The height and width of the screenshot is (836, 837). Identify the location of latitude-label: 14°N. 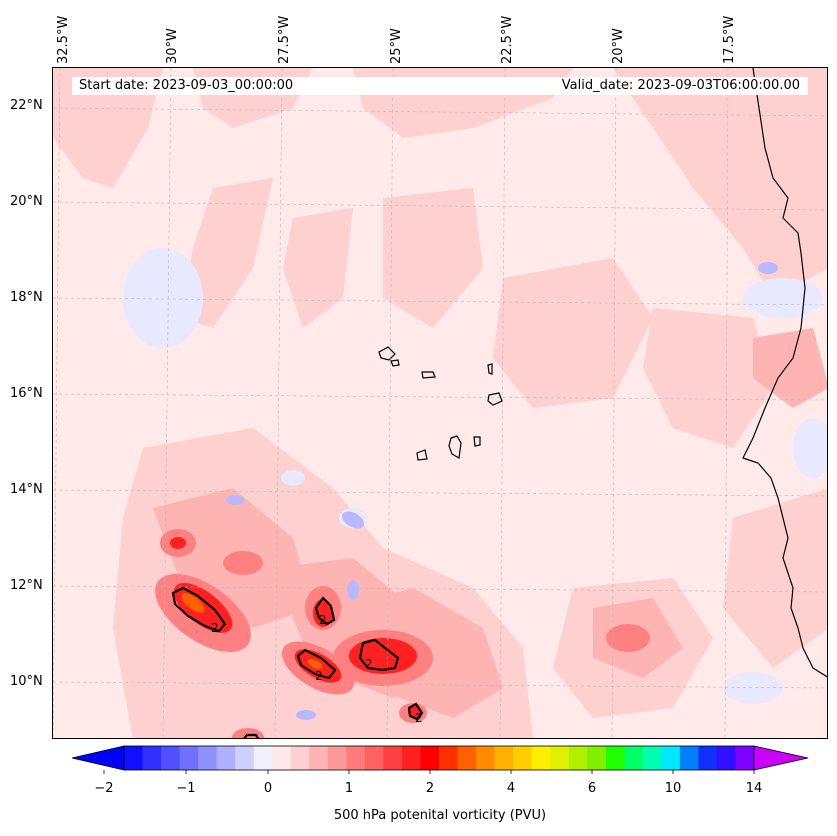
(26, 489).